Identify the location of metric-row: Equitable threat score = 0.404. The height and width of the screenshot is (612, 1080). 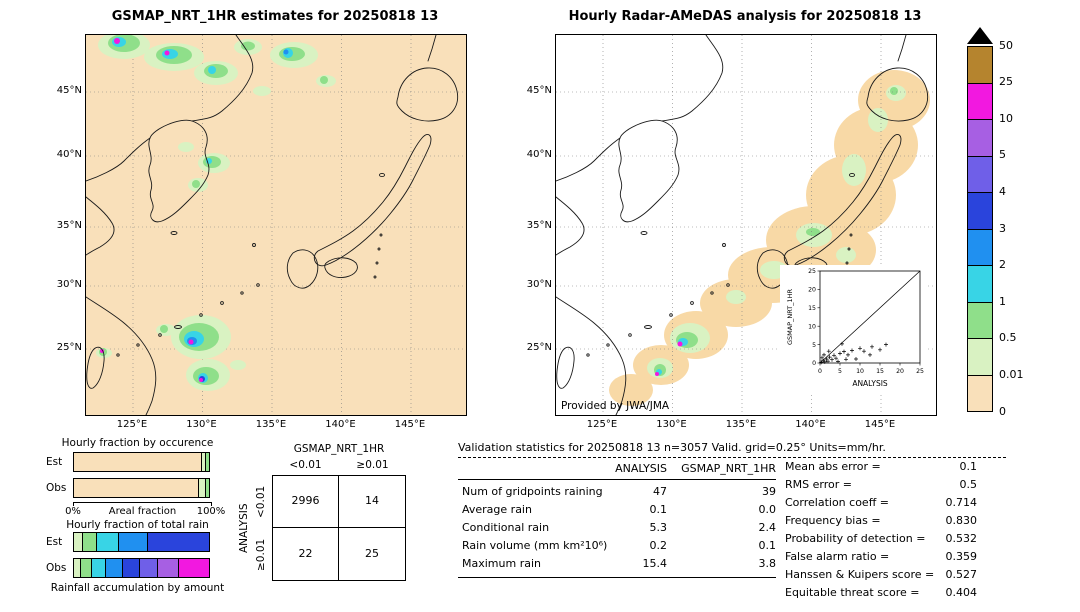
(881, 593).